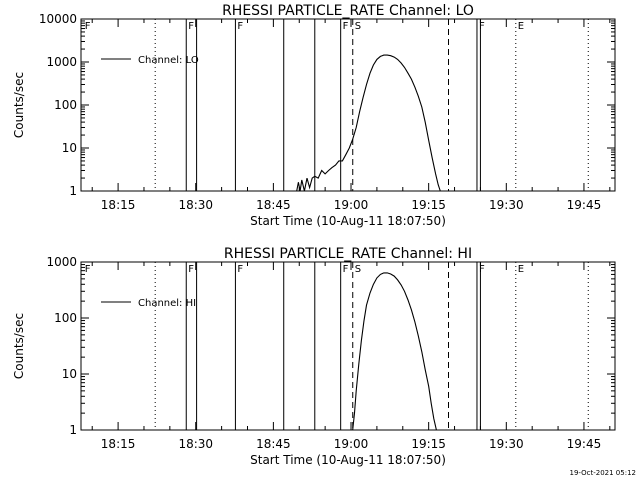 The height and width of the screenshot is (484, 640). What do you see at coordinates (167, 303) in the screenshot?
I see `legend-label: Channel: HI` at bounding box center [167, 303].